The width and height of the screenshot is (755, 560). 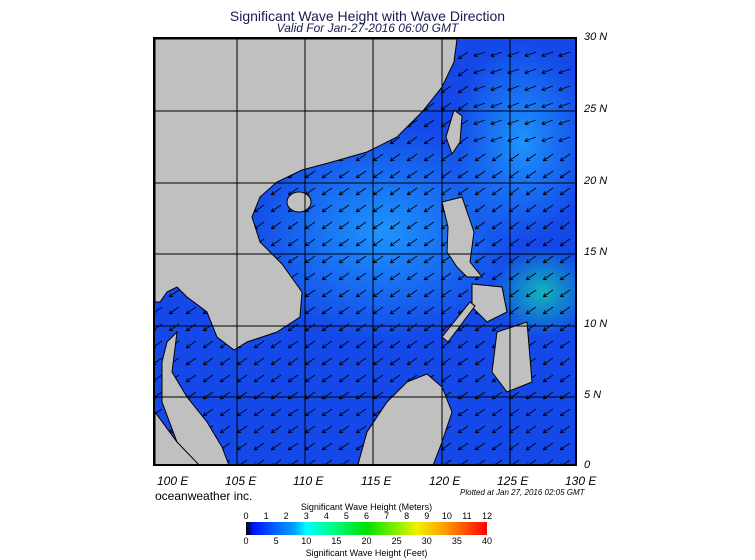 What do you see at coordinates (596, 181) in the screenshot?
I see `lat-label-20n: 20 N` at bounding box center [596, 181].